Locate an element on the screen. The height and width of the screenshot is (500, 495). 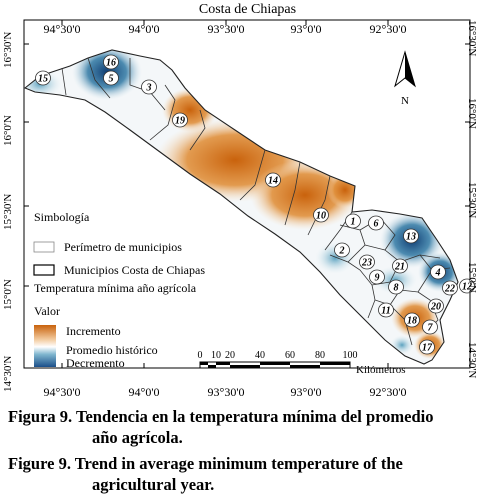
municipio-label-9: 9 is located at coordinates (377, 278).